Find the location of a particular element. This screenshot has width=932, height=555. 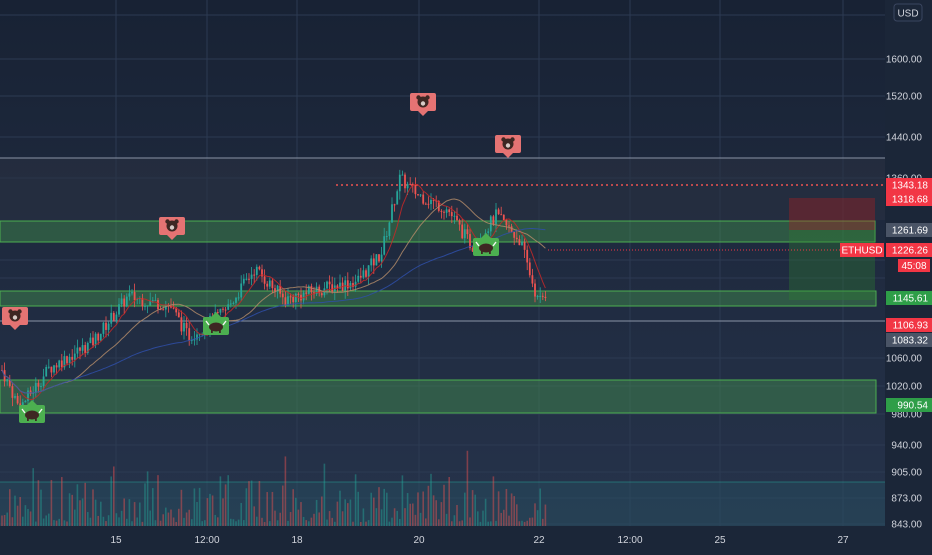

currency-button: USD is located at coordinates (908, 12).